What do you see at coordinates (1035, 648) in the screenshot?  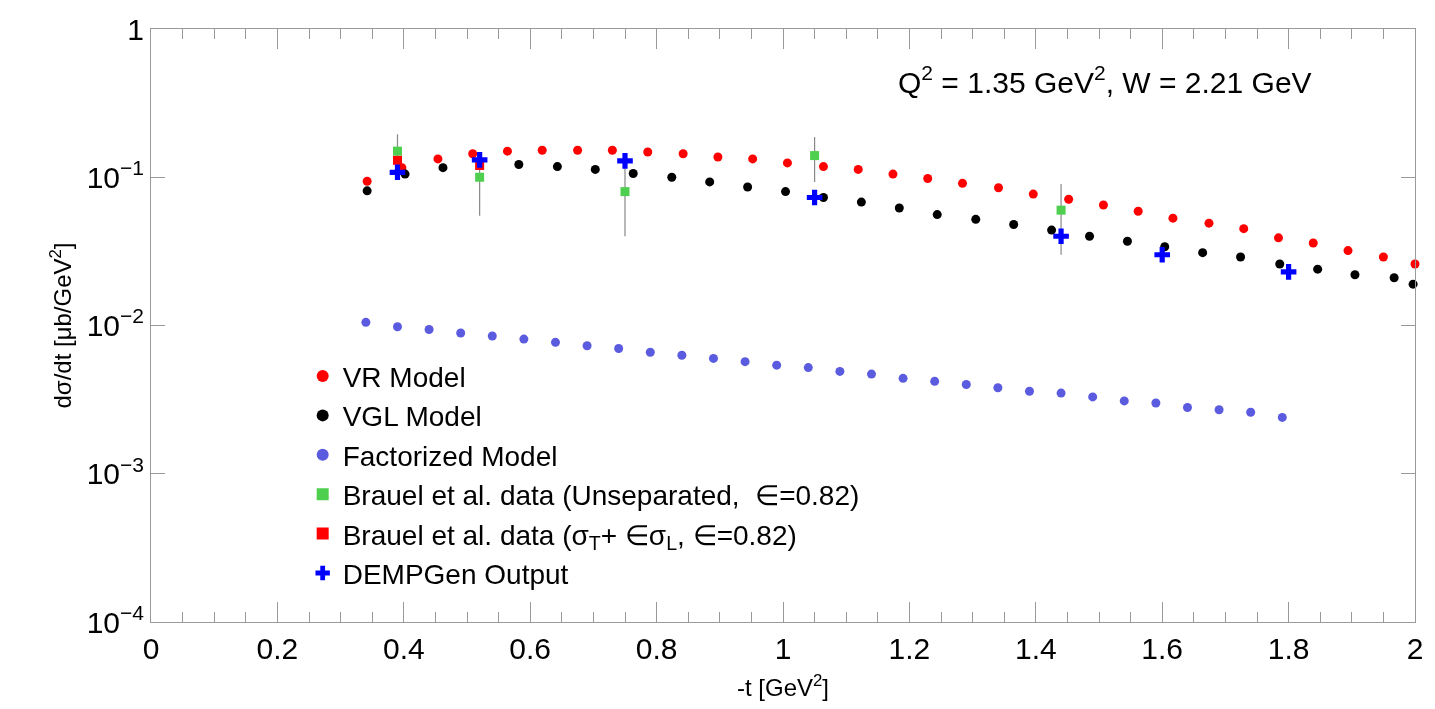 I see `x-tick-label: 1.4` at bounding box center [1035, 648].